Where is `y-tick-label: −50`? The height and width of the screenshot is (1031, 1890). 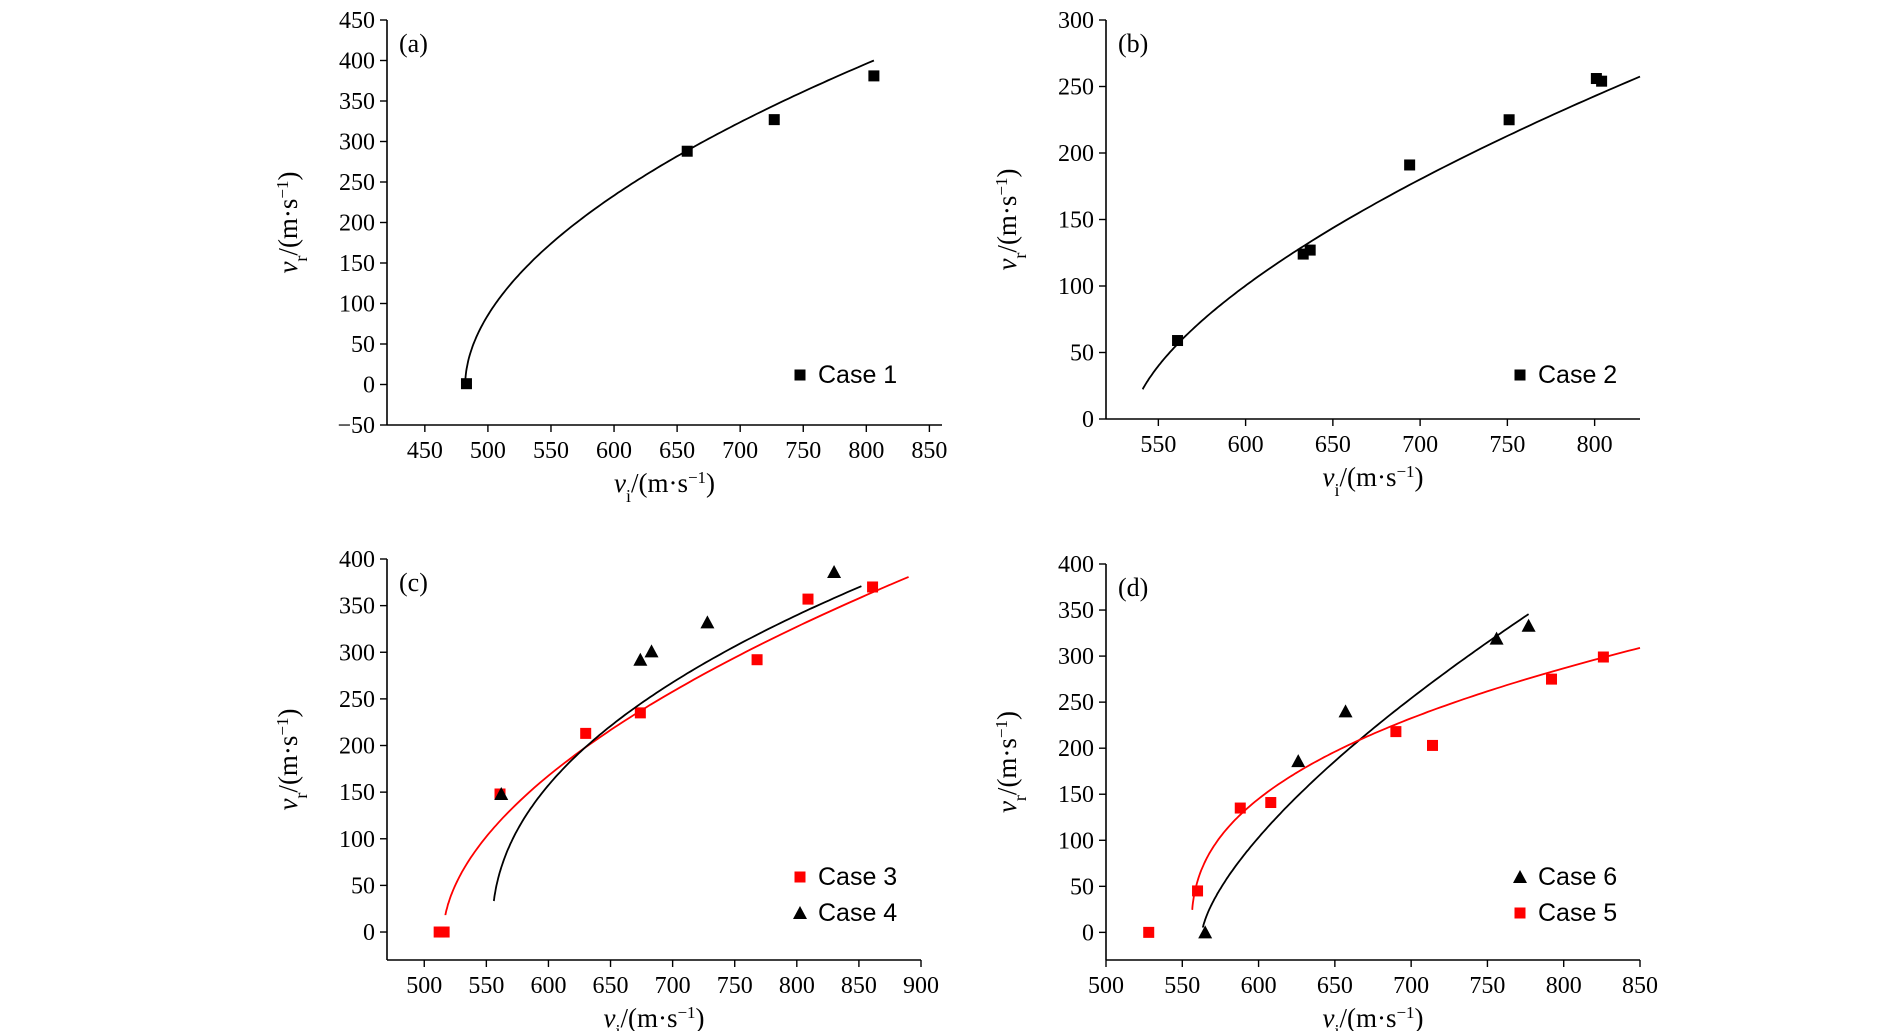
y-tick-label: −50 is located at coordinates (356, 426).